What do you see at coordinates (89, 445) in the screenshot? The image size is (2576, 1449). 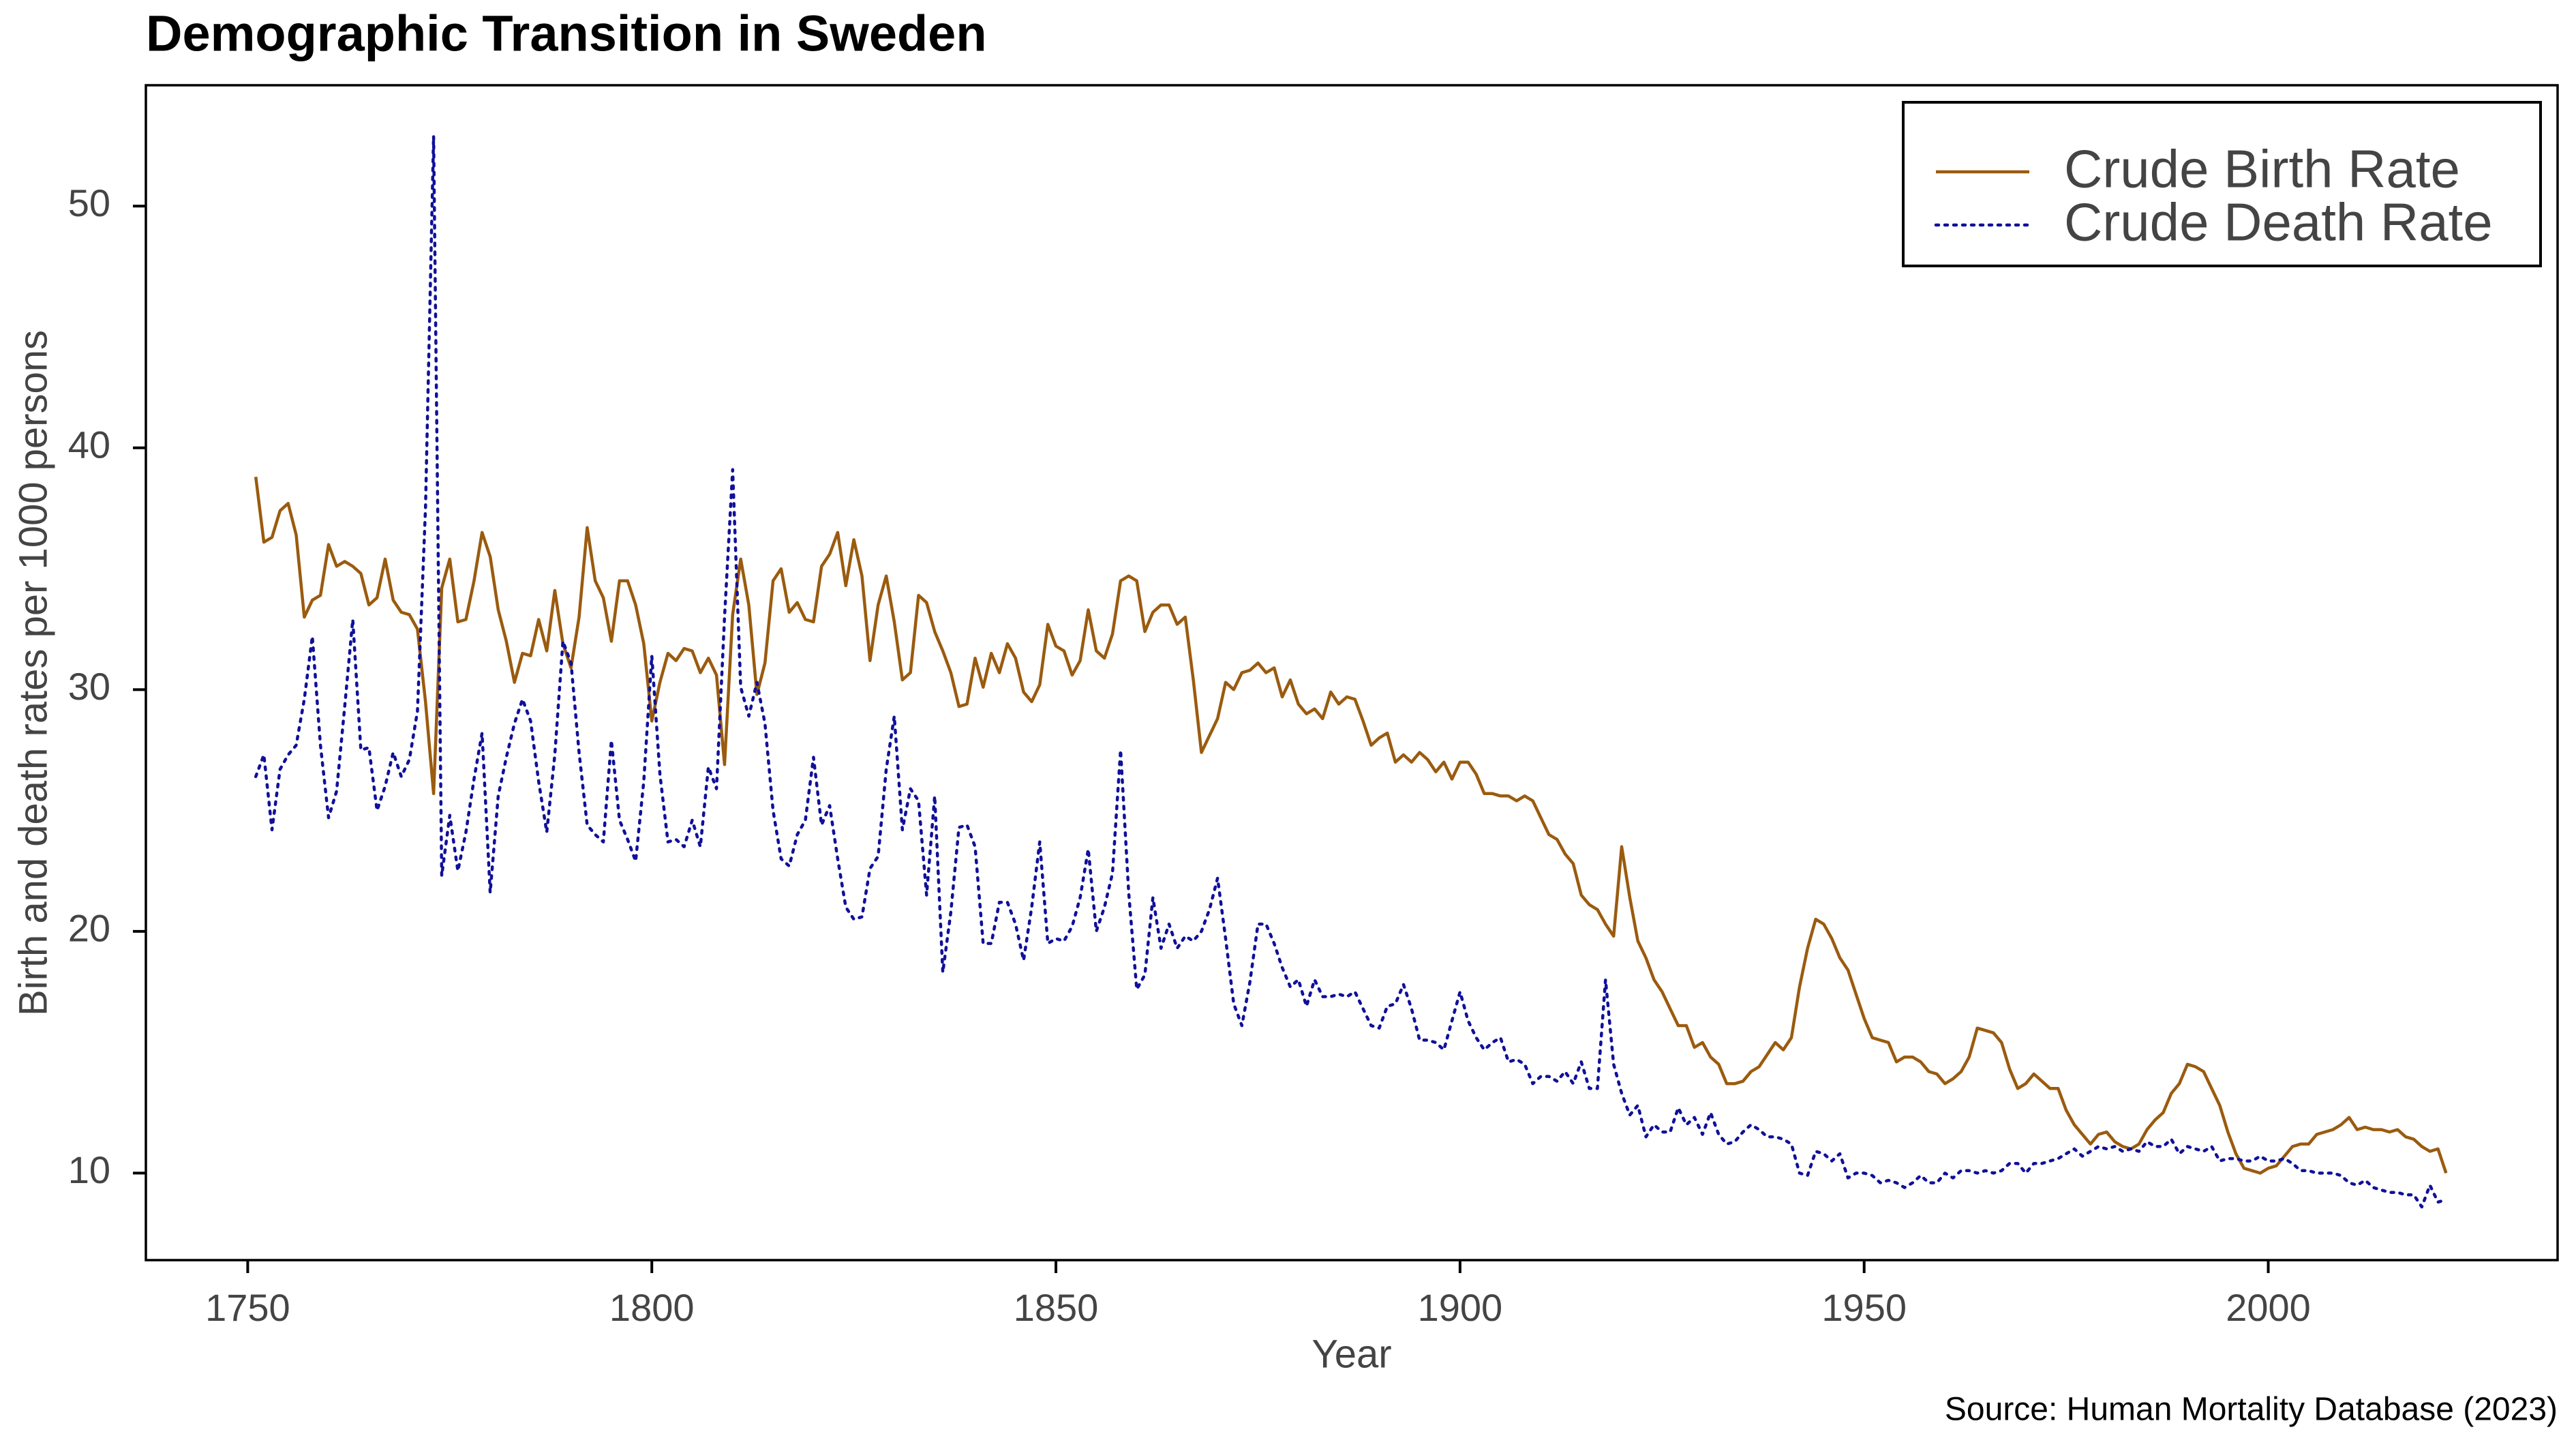 I see `y-tick-label: 40` at bounding box center [89, 445].